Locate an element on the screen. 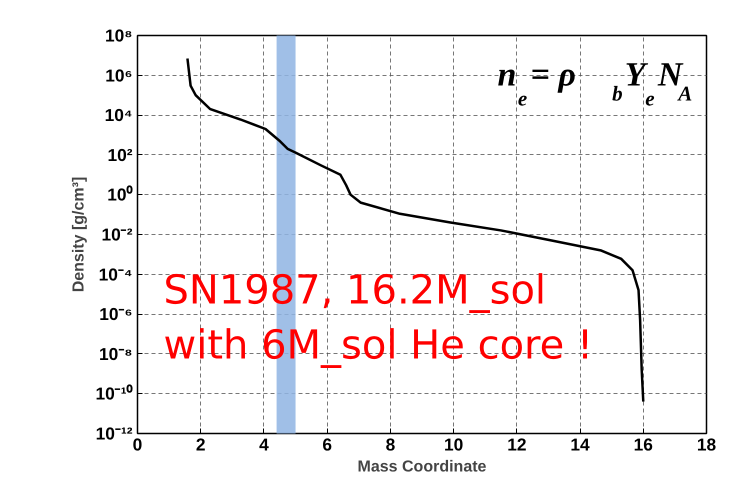  x-tick-label: 2 is located at coordinates (201, 444).